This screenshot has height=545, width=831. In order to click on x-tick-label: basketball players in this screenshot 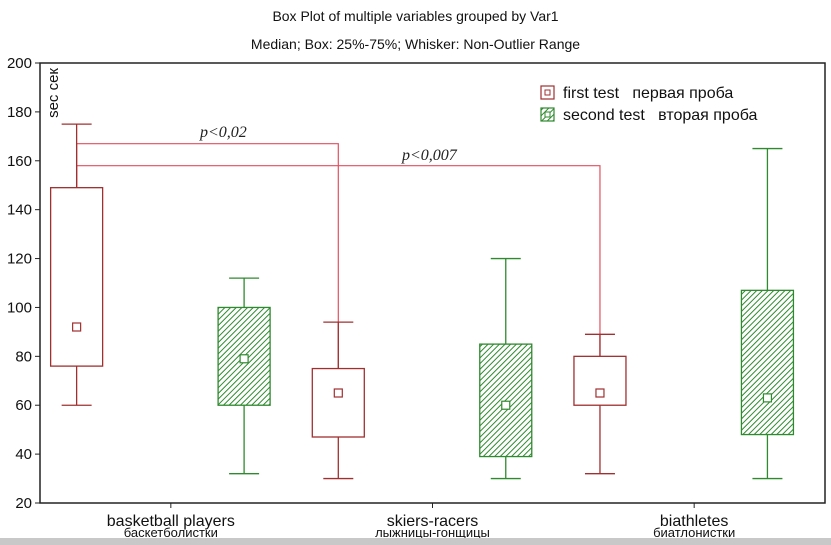, I will do `click(171, 521)`.